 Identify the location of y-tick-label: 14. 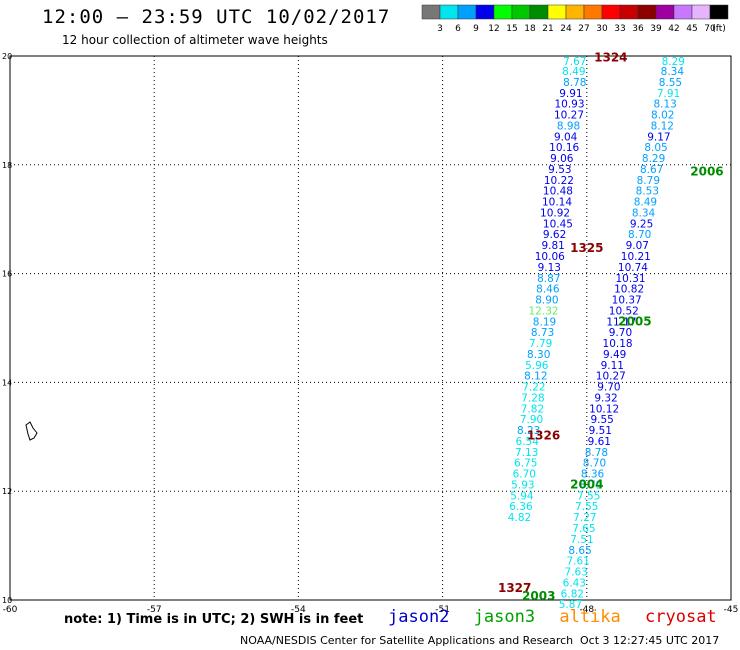
(7, 382).